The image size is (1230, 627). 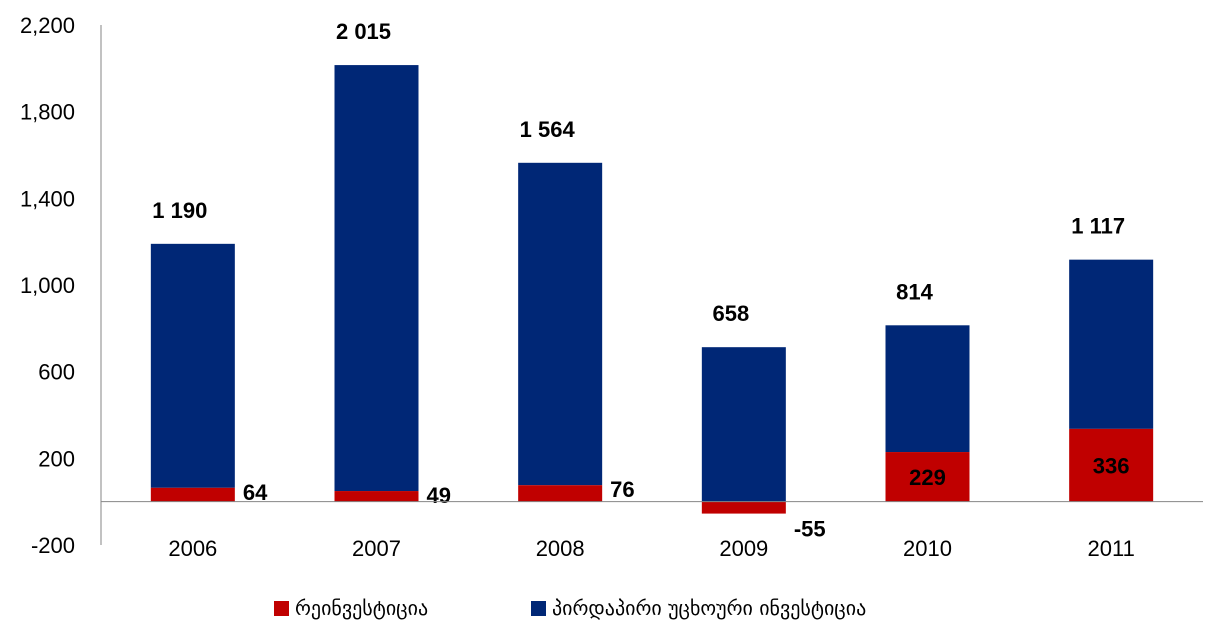 I want to click on reinvestment-label: 336, so click(x=1111, y=465).